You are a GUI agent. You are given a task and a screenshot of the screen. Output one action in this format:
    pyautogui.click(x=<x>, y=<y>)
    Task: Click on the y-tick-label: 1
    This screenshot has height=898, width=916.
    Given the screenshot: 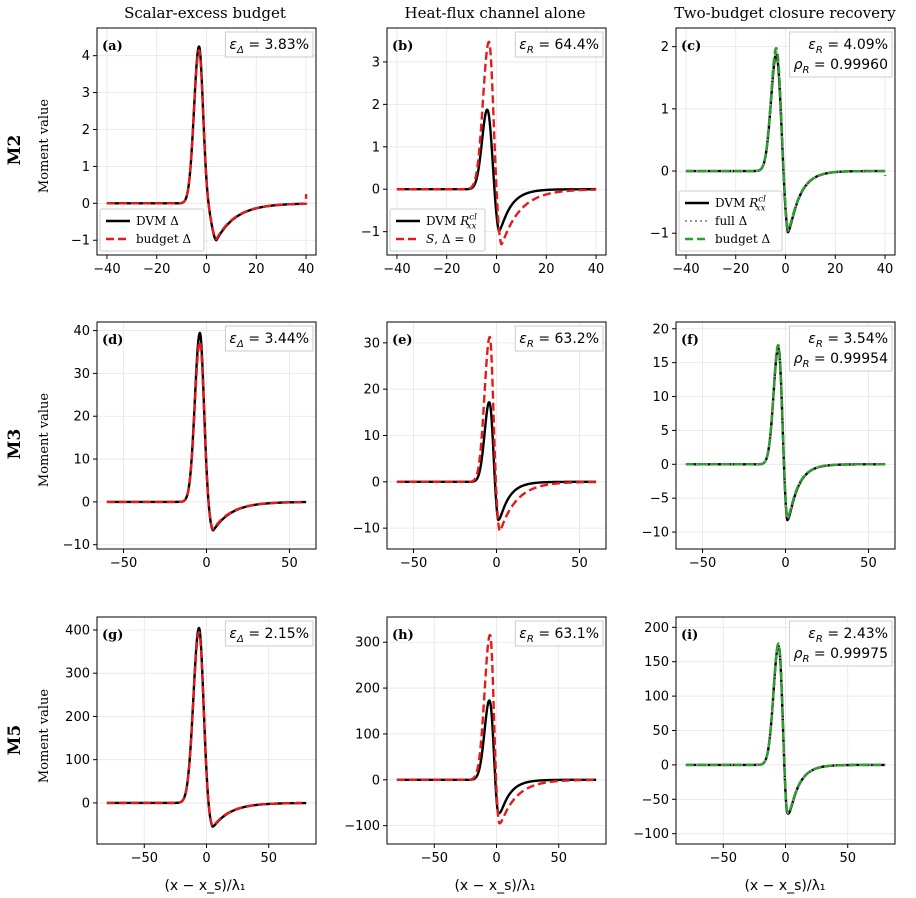 What is the action you would take?
    pyautogui.click(x=376, y=147)
    